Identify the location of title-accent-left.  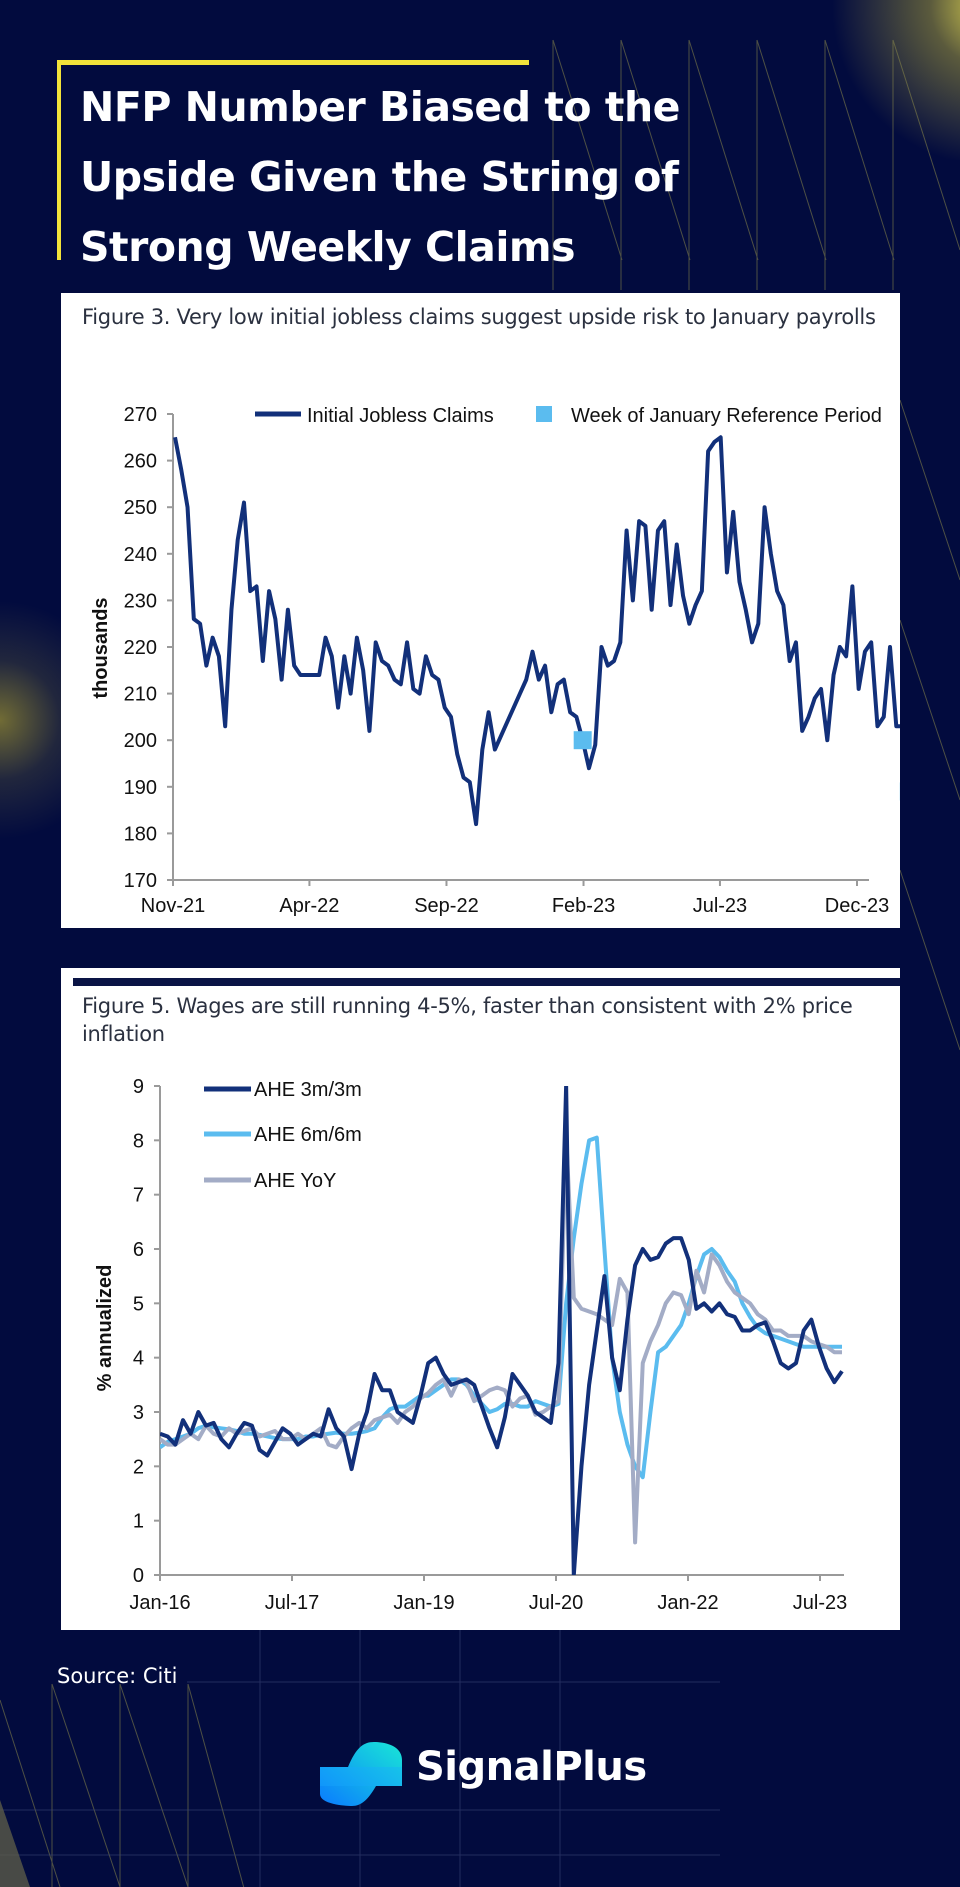
(59, 160).